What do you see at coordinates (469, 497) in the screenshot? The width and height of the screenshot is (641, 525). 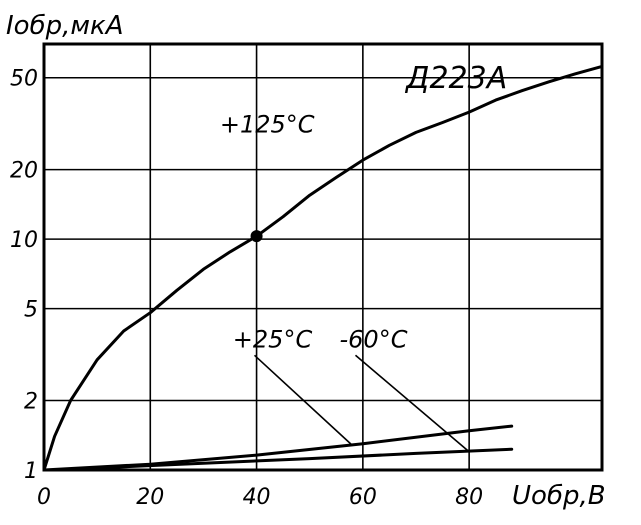 I see `x-tick-label: 80` at bounding box center [469, 497].